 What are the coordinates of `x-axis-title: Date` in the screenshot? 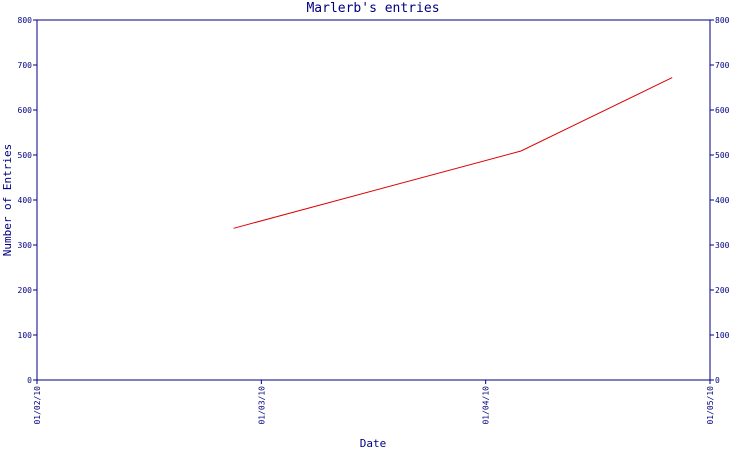 It's located at (373, 443).